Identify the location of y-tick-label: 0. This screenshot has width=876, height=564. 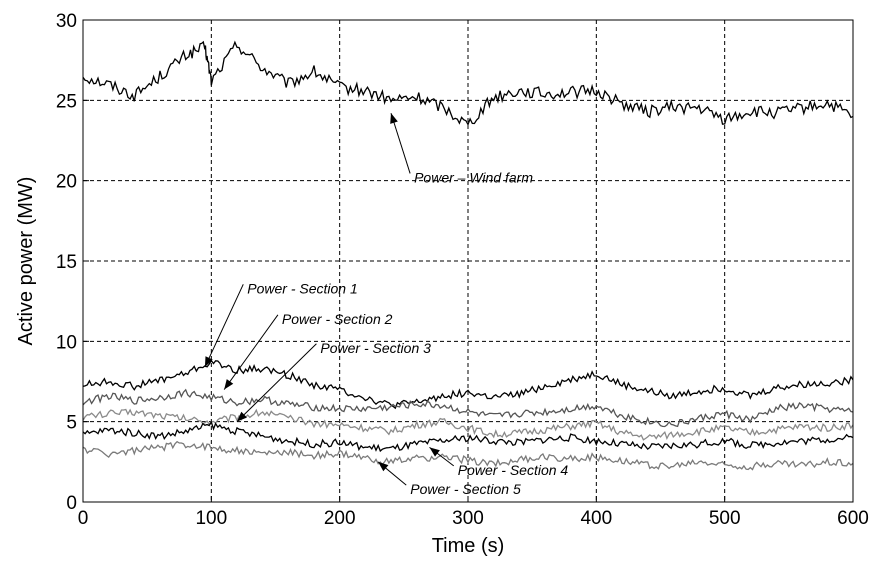
(71, 503).